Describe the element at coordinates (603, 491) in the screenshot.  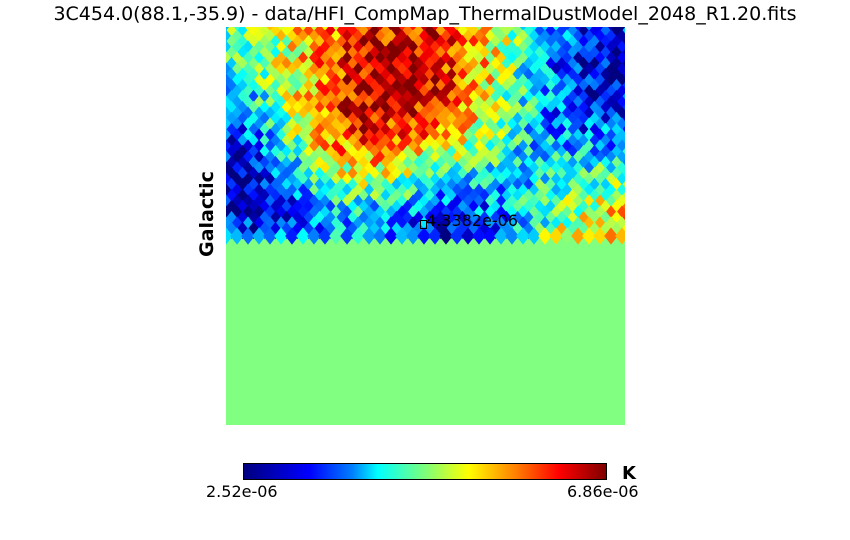
I see `colorbar-max-label: 6.86e-06` at that location.